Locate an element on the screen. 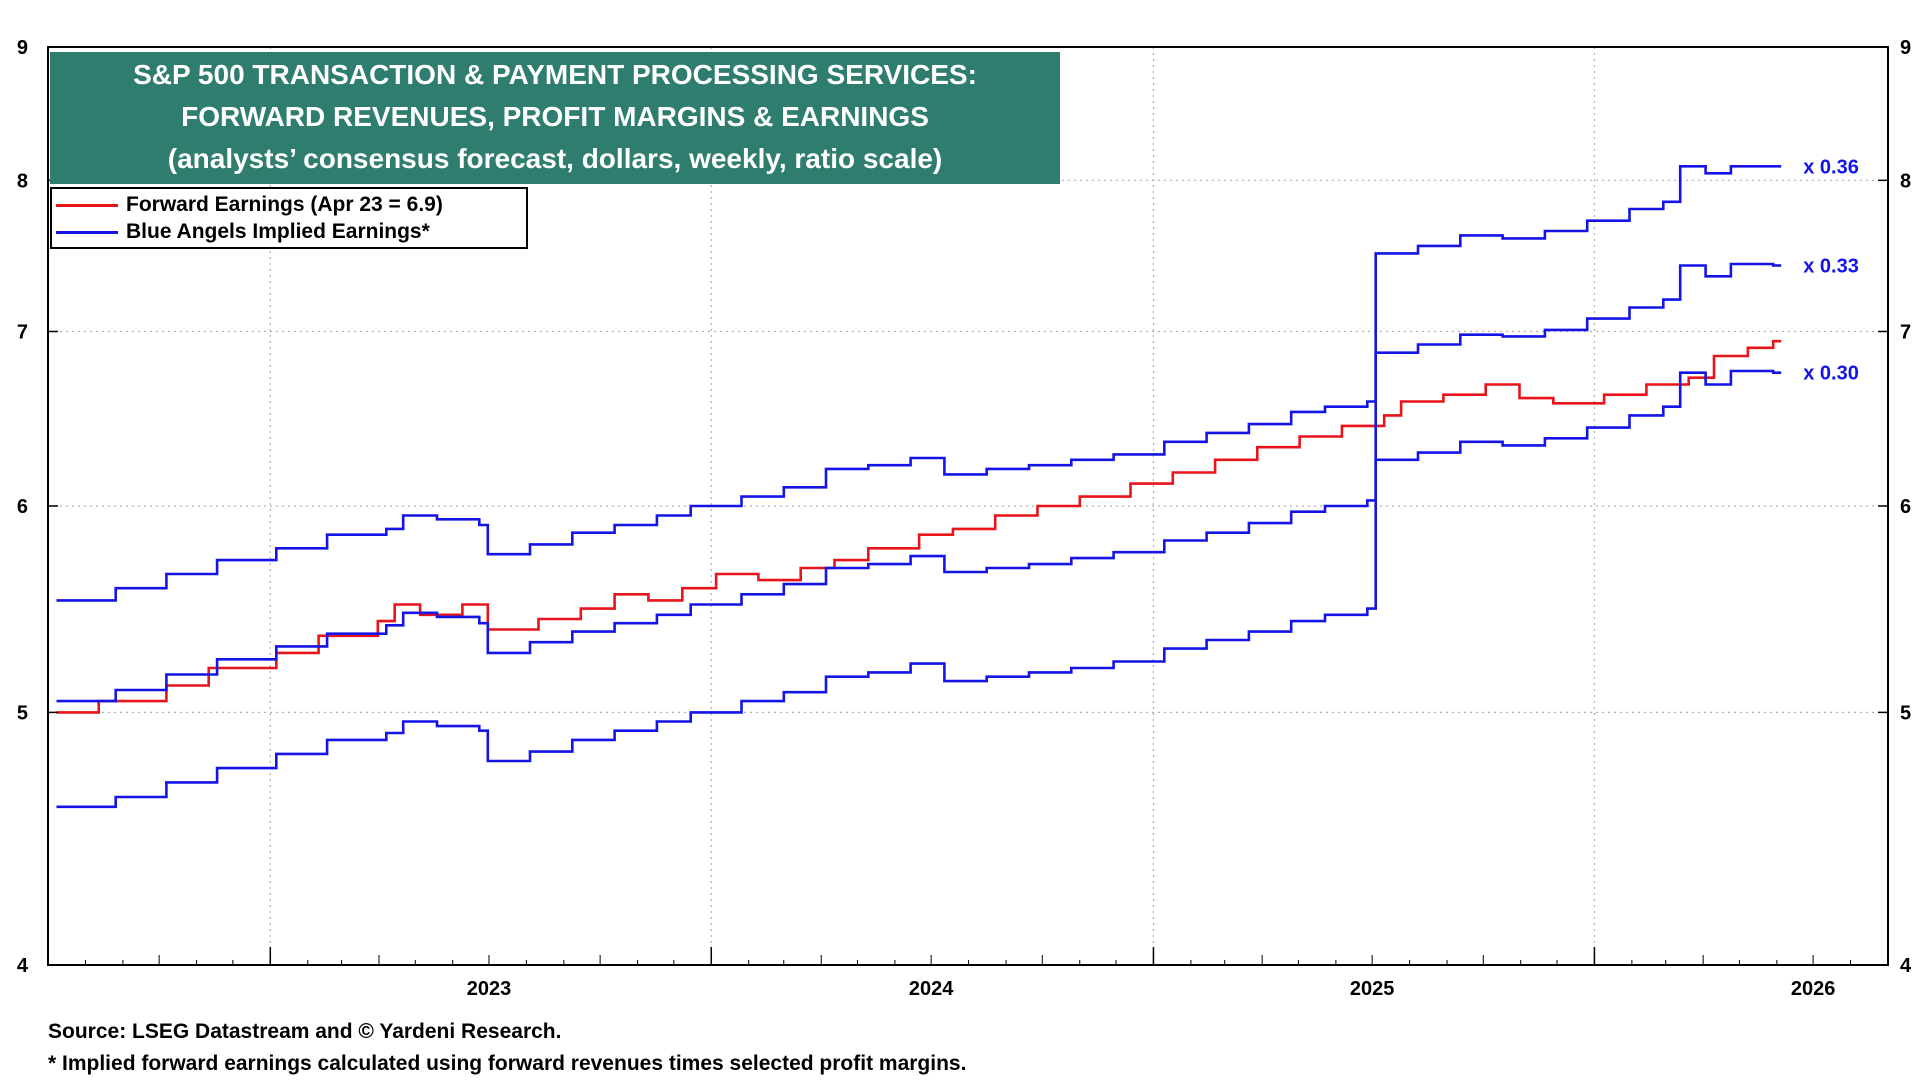  x-tick-label-2023: 2023 is located at coordinates (489, 989).